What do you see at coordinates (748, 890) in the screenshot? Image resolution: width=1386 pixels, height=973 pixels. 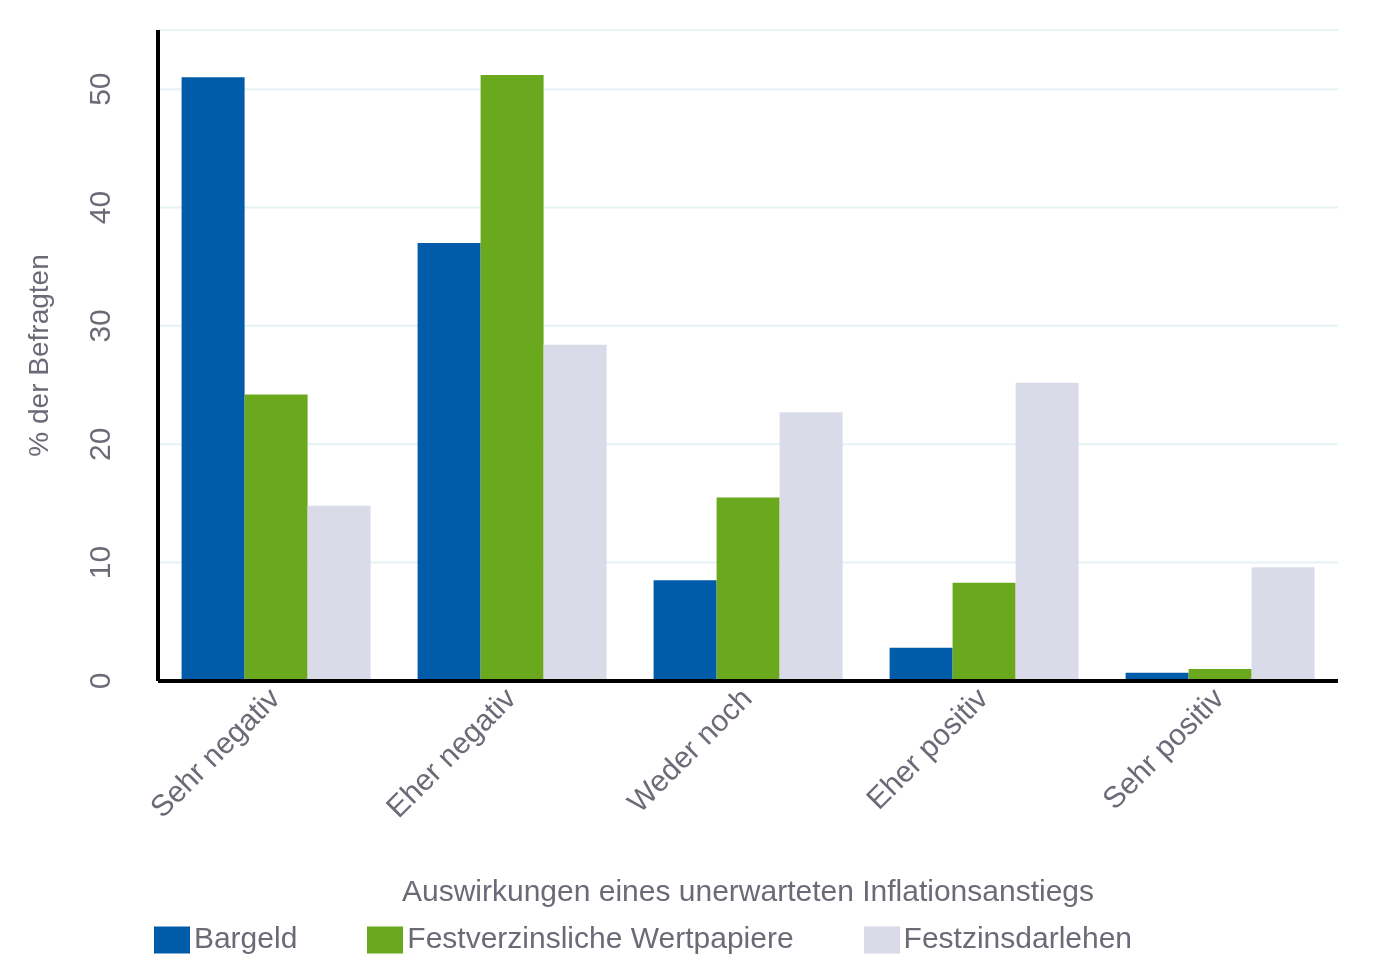 I see `x-axis-title: Auswirkungen eines unerwarteten Inflationsanstiegs` at bounding box center [748, 890].